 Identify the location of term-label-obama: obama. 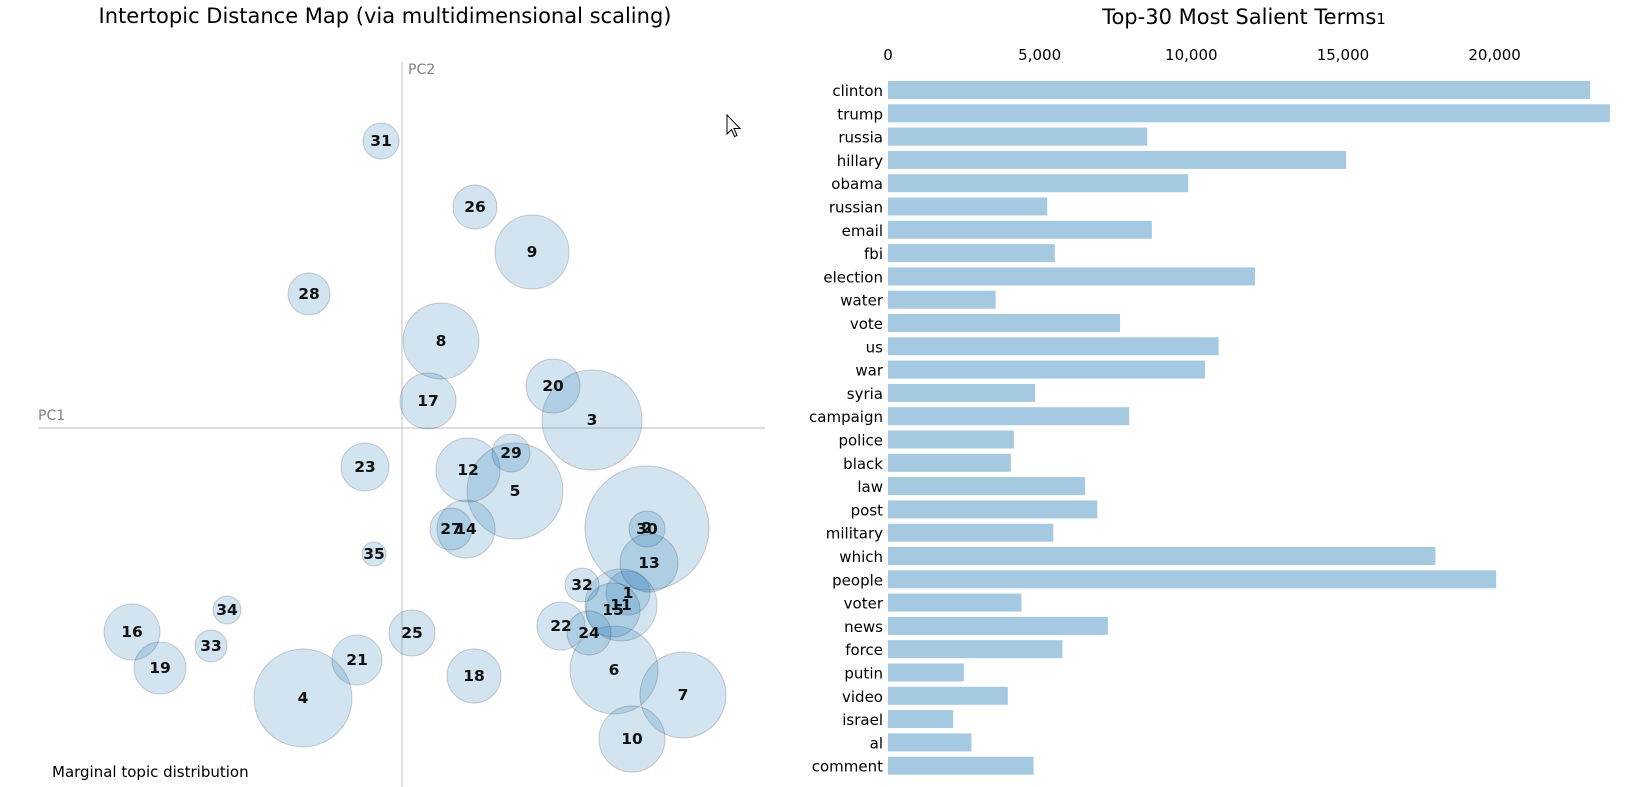
(857, 184).